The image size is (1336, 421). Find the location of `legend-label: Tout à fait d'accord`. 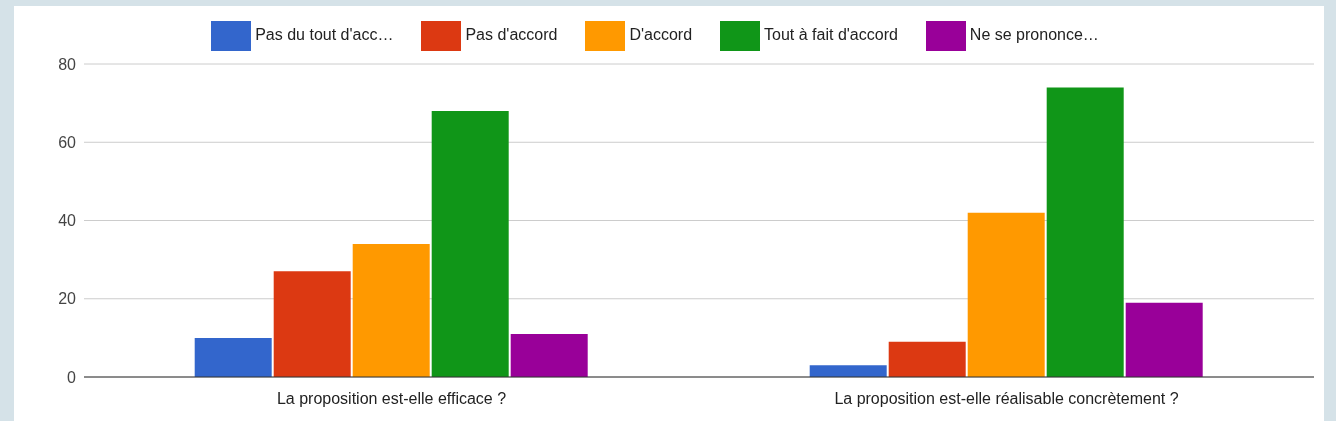

legend-label: Tout à fait d'accord is located at coordinates (831, 35).